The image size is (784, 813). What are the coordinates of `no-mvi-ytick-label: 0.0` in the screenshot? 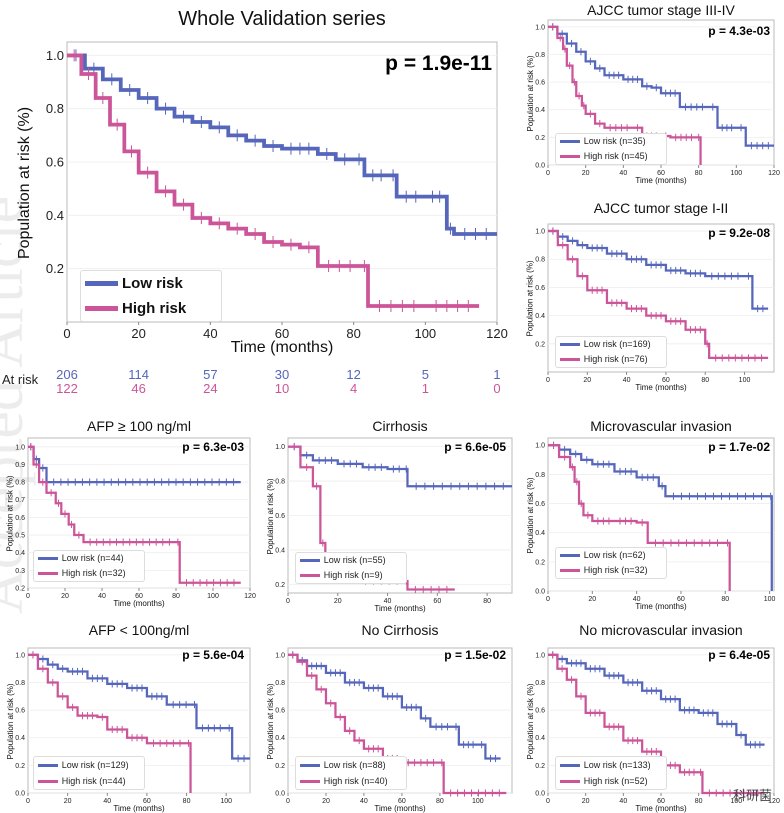 It's located at (540, 793).